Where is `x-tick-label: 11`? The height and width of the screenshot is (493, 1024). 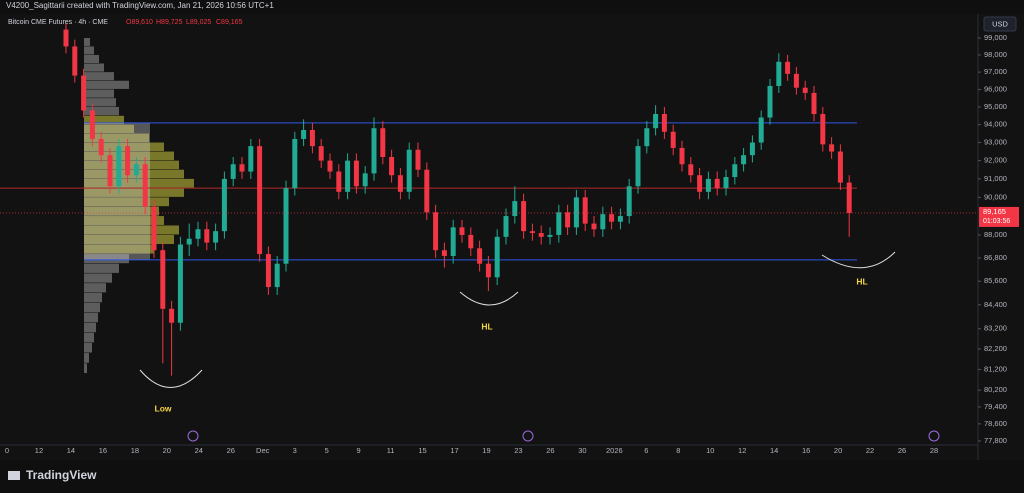 x-tick-label: 11 is located at coordinates (391, 450).